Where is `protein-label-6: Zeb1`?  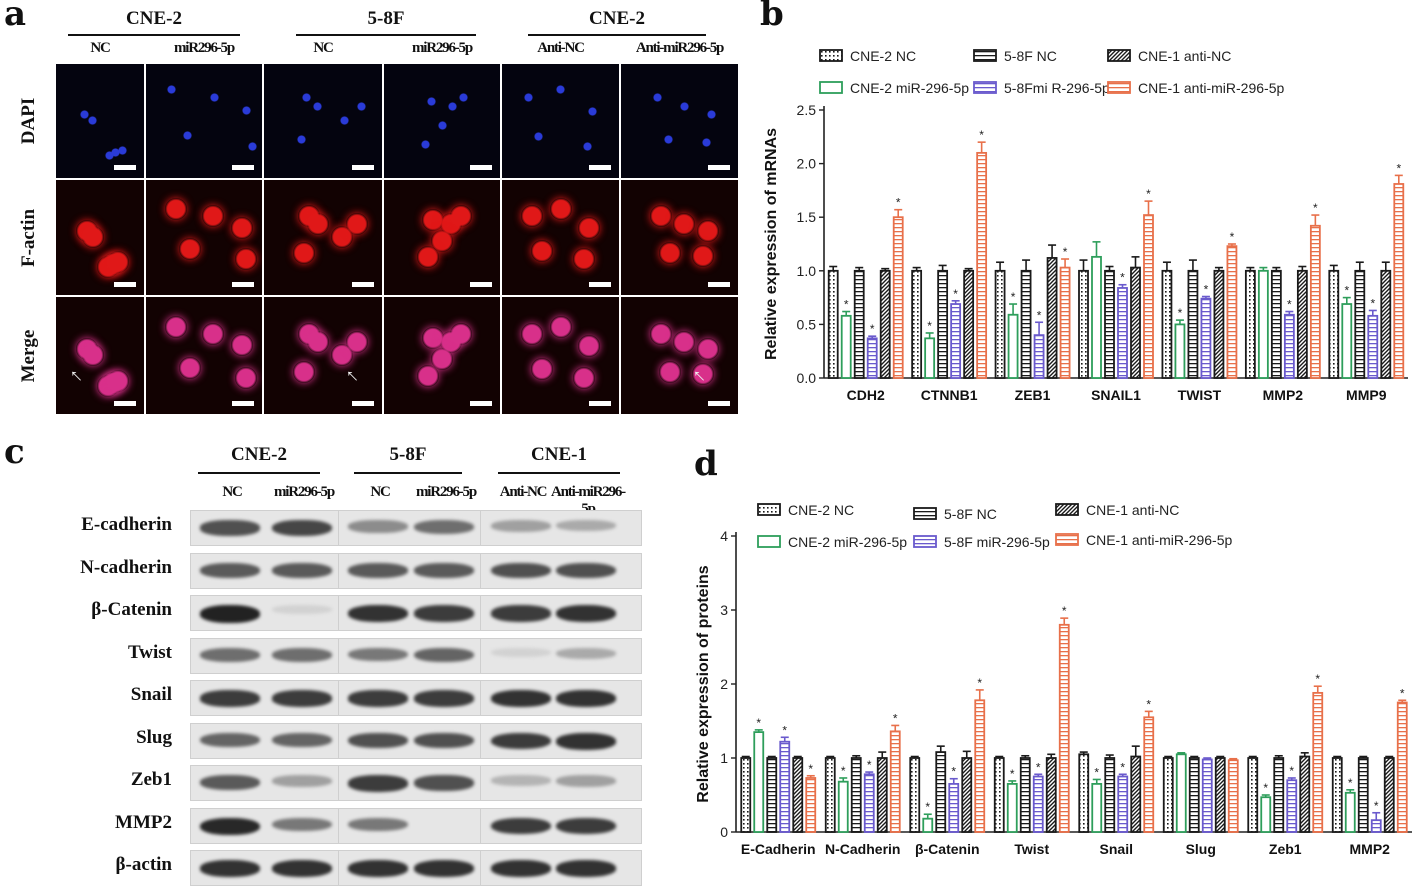 protein-label-6: Zeb1 is located at coordinates (151, 779).